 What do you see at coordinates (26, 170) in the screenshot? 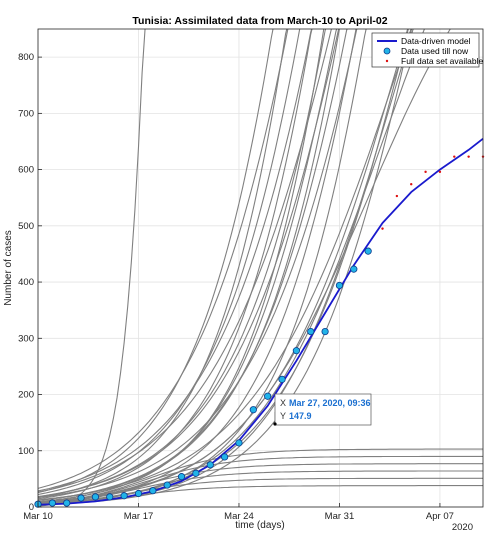
I see `y-tick-label: 600` at bounding box center [26, 170].